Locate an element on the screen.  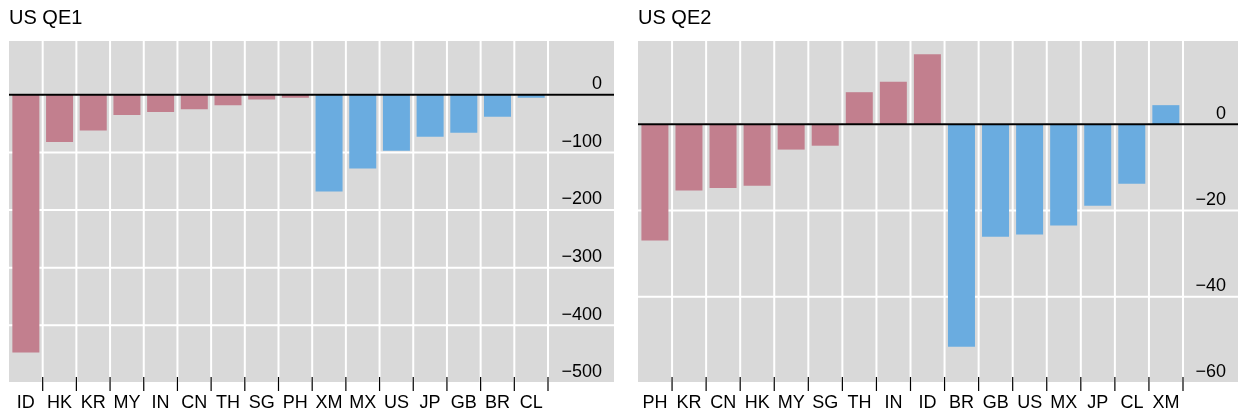
y-tick-label: −200 is located at coordinates (581, 198).